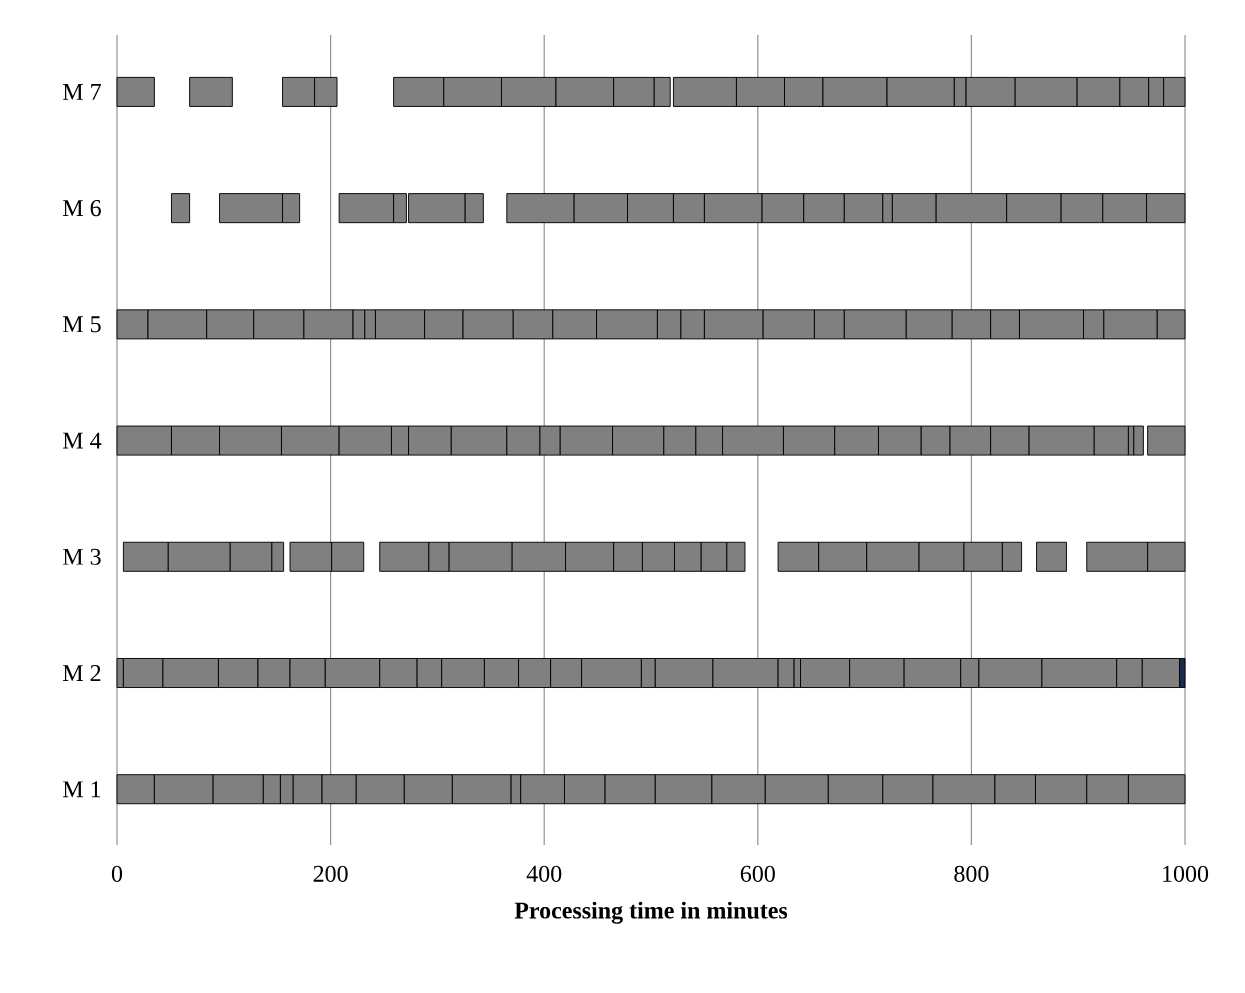 The height and width of the screenshot is (993, 1245). I want to click on y-tick-label: M 2, so click(81, 673).